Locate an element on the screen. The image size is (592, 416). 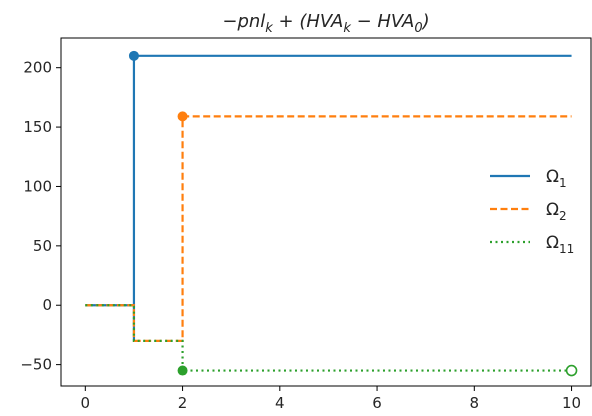
y-tick-label: −50 is located at coordinates (36, 365).